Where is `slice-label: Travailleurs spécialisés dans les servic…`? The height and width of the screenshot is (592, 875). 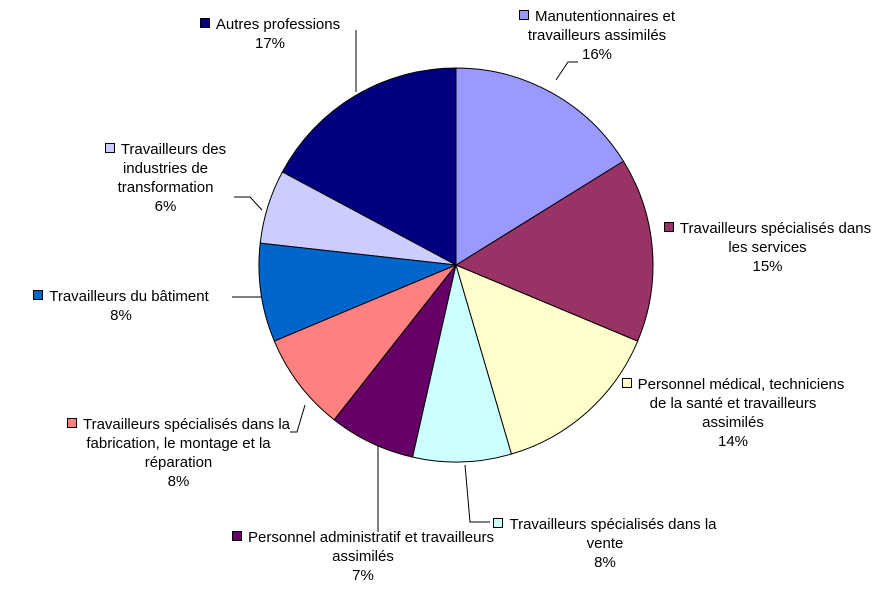 slice-label: Travailleurs spécialisés dans les servic… is located at coordinates (767, 247).